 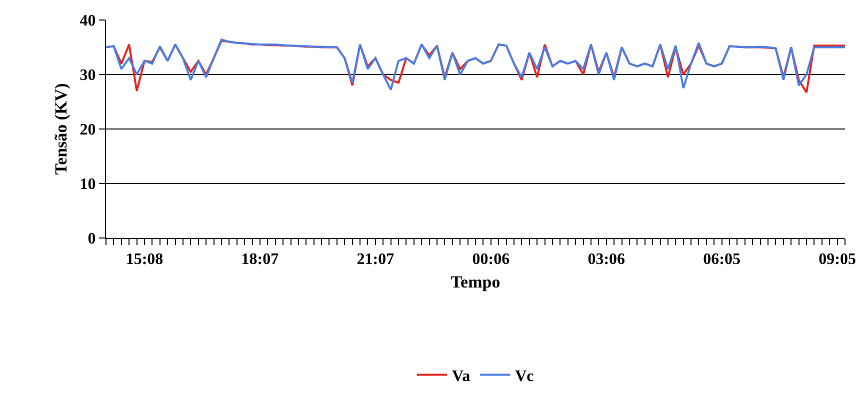 What do you see at coordinates (92, 239) in the screenshot?
I see `y-tick-label: 0` at bounding box center [92, 239].